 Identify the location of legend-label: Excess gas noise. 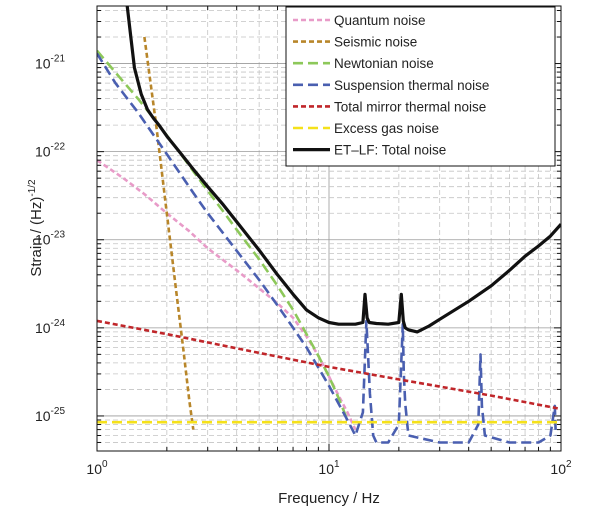
(386, 128).